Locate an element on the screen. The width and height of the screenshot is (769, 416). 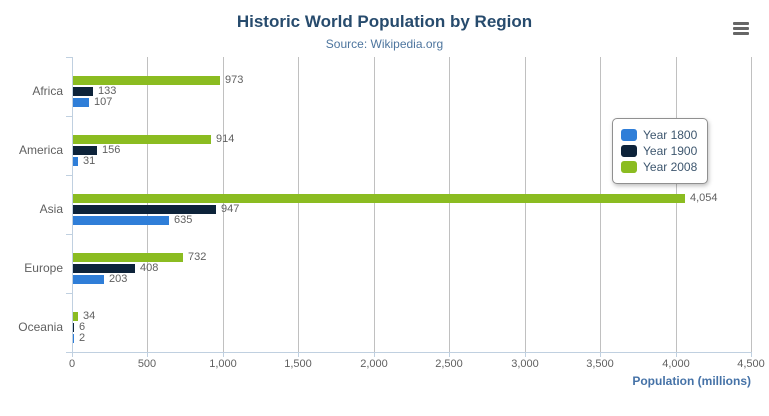
x-tick-label-1500: 1,500 is located at coordinates (298, 364).